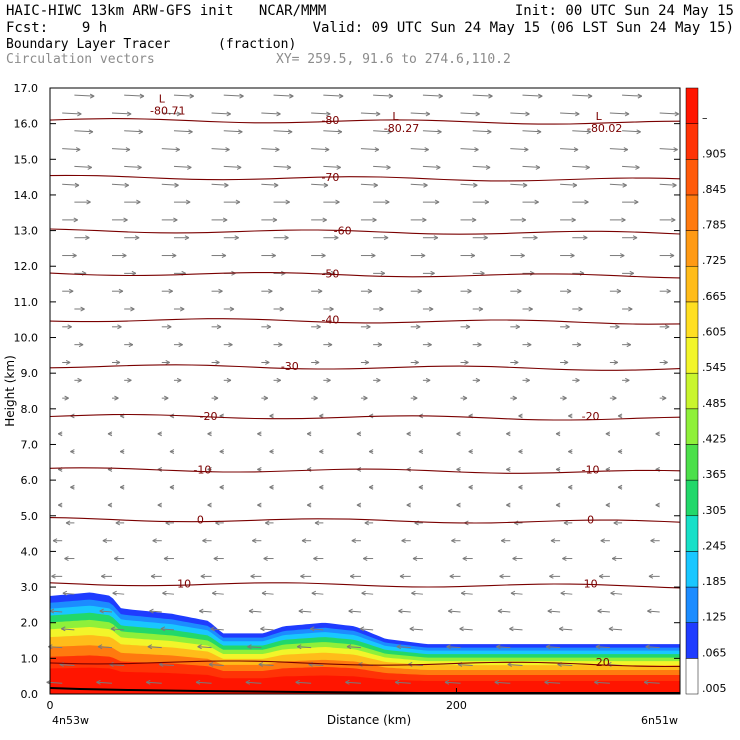 The width and height of the screenshot is (740, 740). I want to click on colorbar-label: .005, so click(714, 688).